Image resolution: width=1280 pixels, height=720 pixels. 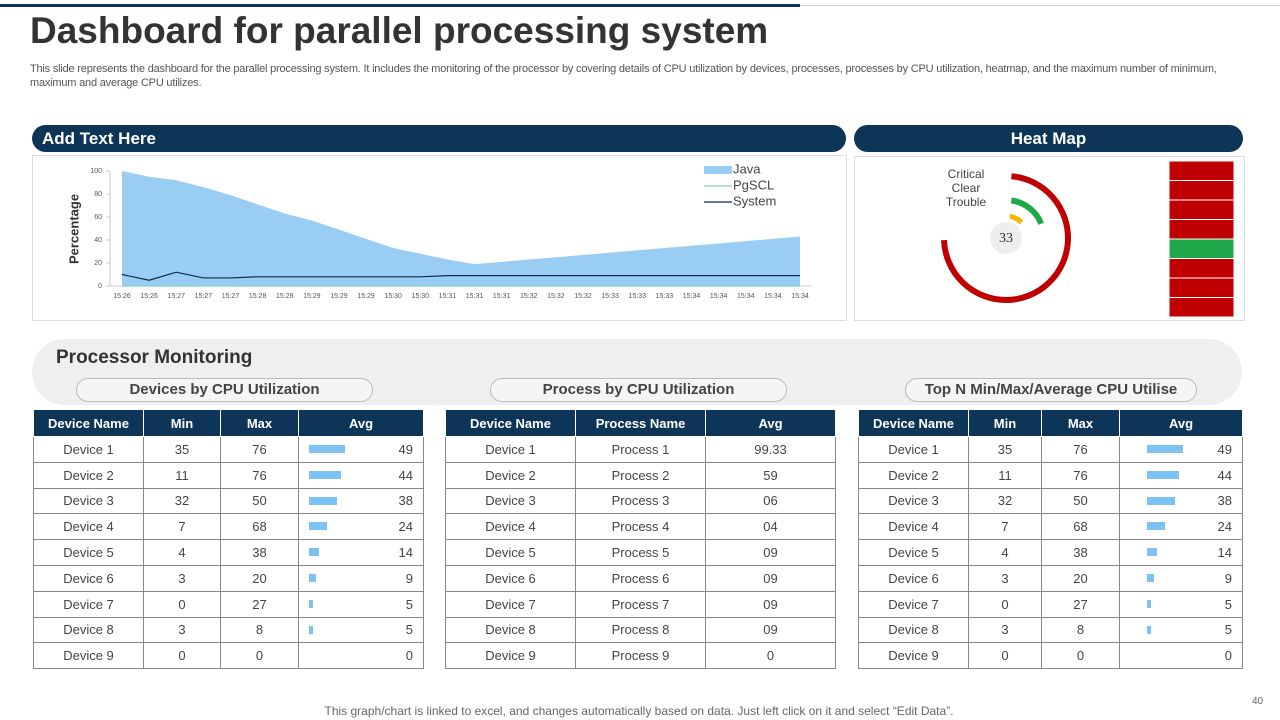 What do you see at coordinates (1040, 5) in the screenshot?
I see `top-rule-light` at bounding box center [1040, 5].